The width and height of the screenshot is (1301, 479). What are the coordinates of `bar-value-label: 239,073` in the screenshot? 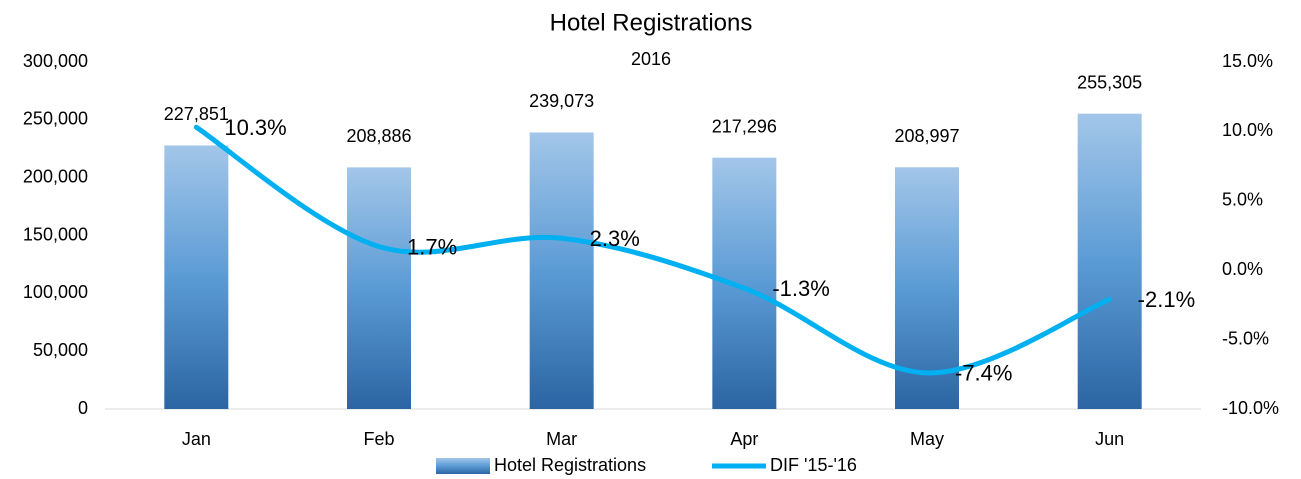 It's located at (561, 101).